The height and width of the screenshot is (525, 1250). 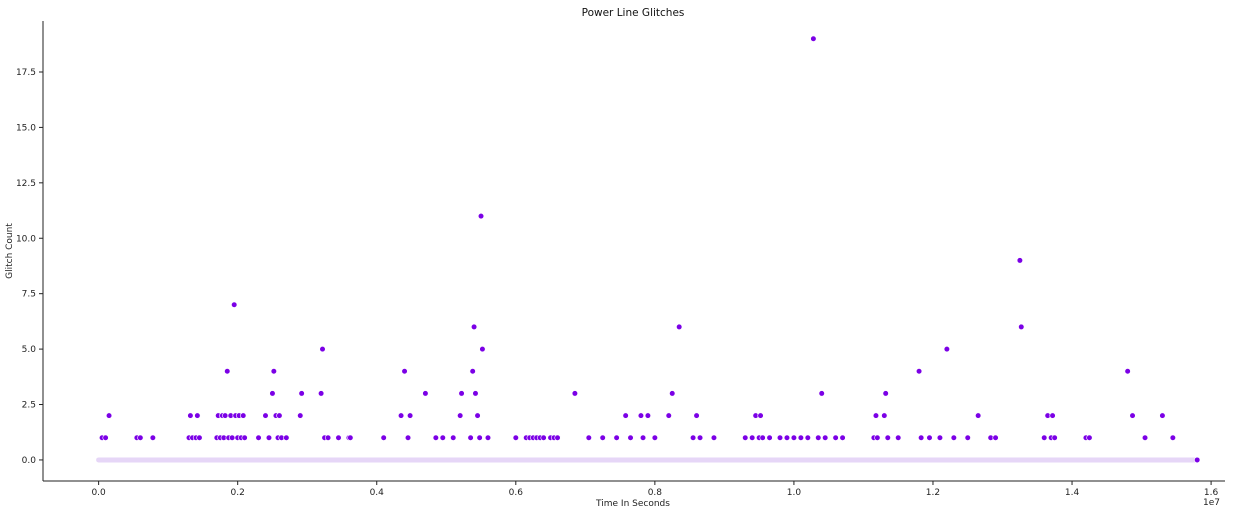 I want to click on x-axis-ticks: 0.0 0.2 0.4 0.6 0.8 1.0 1.2 1.4 1.6, so click(x=655, y=489).